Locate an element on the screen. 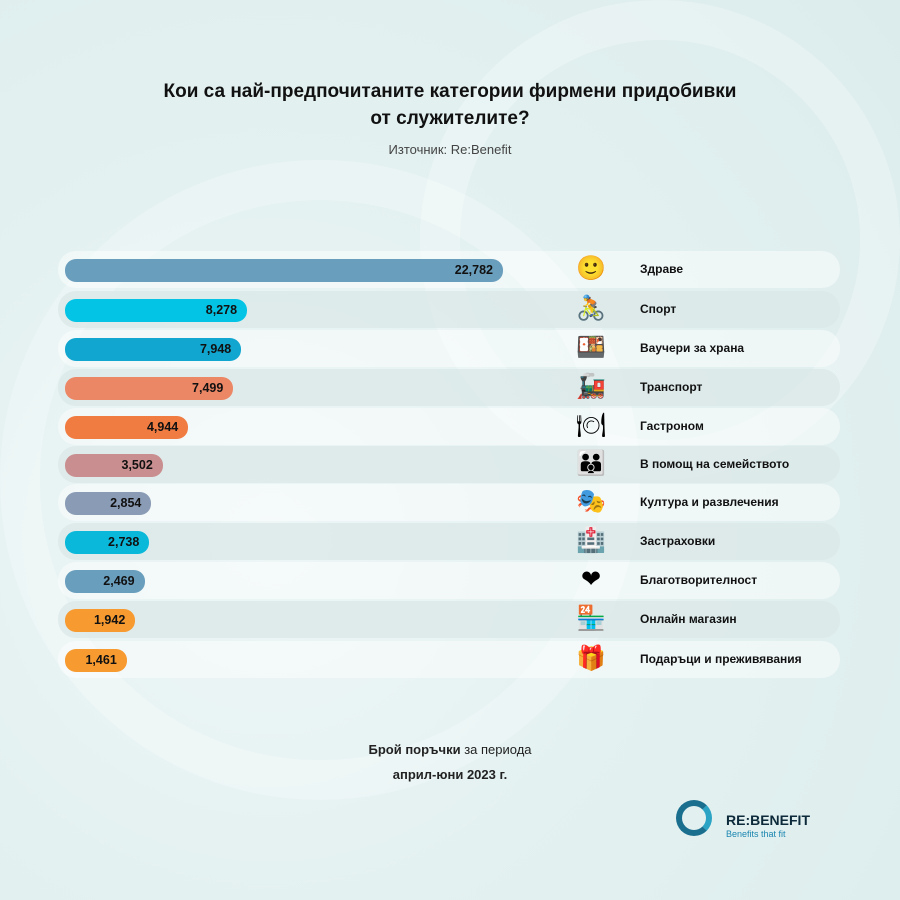 This screenshot has width=900, height=900. chart-row: 22,782 🙂 Здраве is located at coordinates (449, 269).